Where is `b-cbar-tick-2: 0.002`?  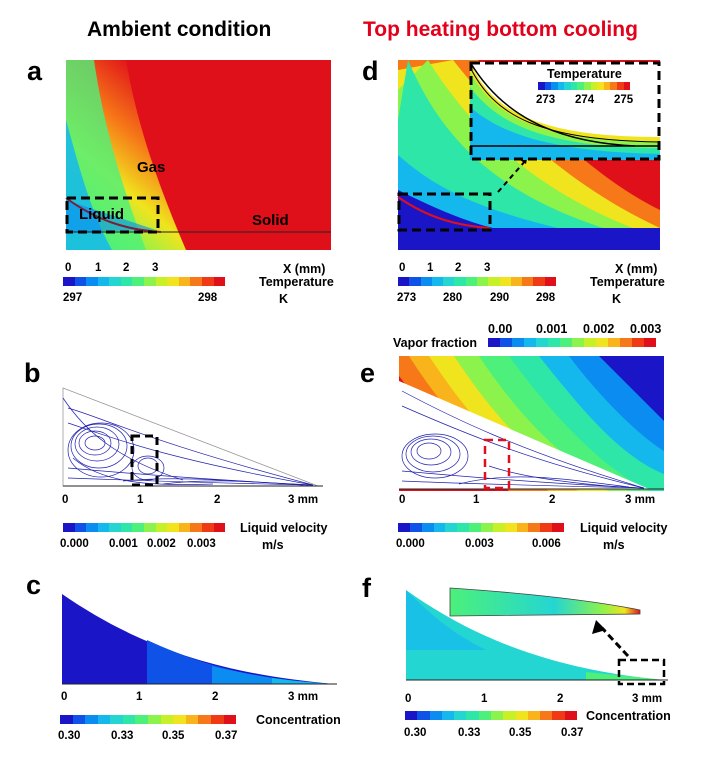
b-cbar-tick-2: 0.002 is located at coordinates (161, 544).